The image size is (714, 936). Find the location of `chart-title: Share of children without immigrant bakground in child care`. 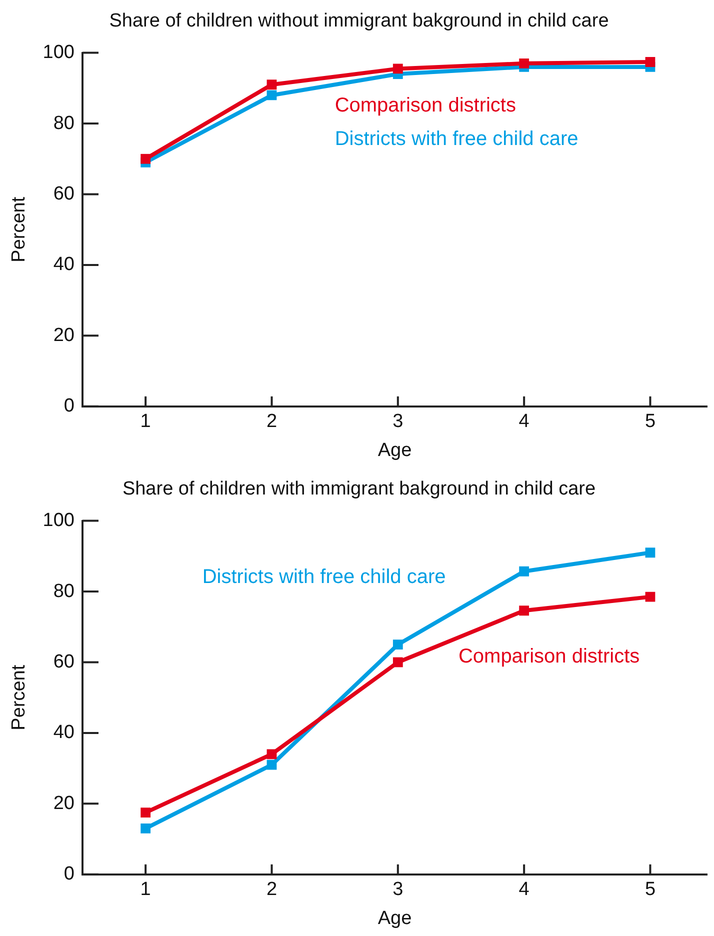

chart-title: Share of children without immigrant bakground in child care is located at coordinates (359, 21).